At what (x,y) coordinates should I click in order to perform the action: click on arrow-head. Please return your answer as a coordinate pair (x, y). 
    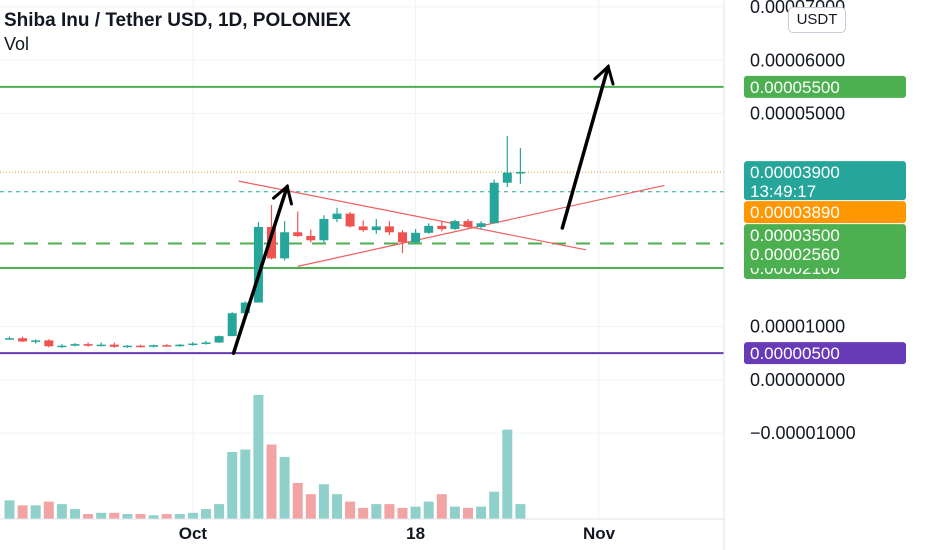
    Looking at the image, I should click on (282, 194).